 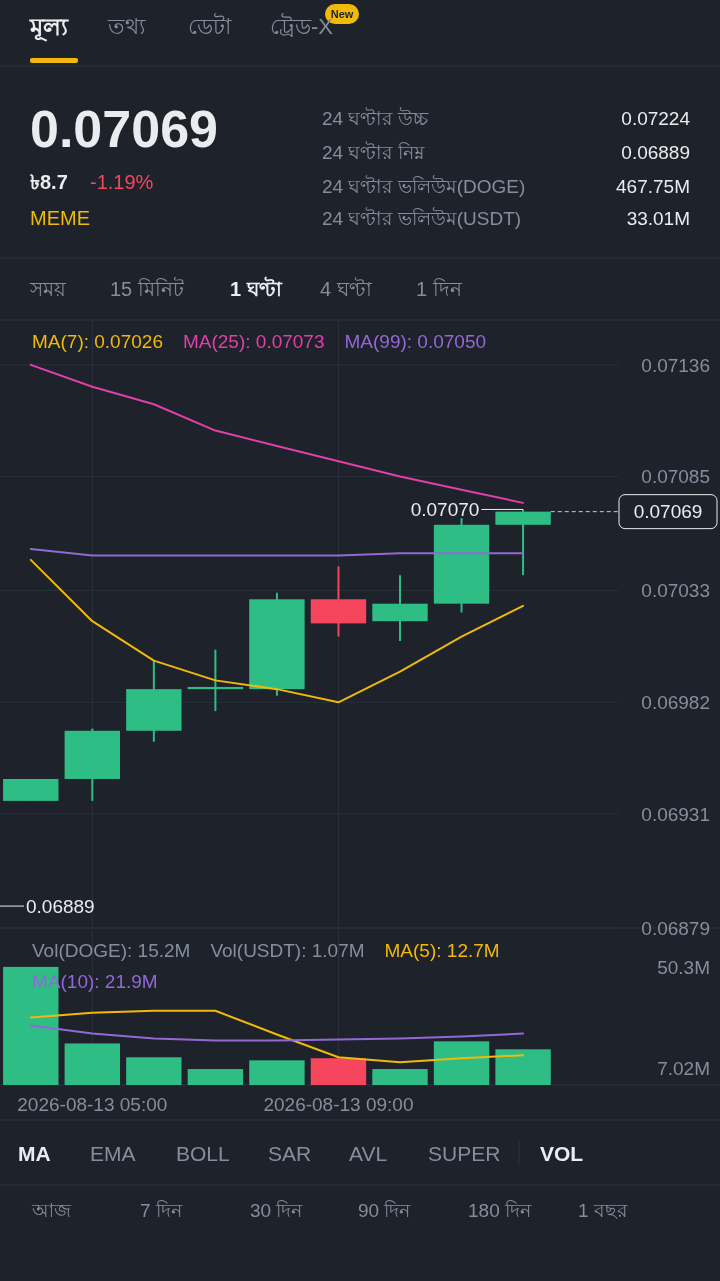 I want to click on ref-line-label: 0.07069, so click(x=668, y=512).